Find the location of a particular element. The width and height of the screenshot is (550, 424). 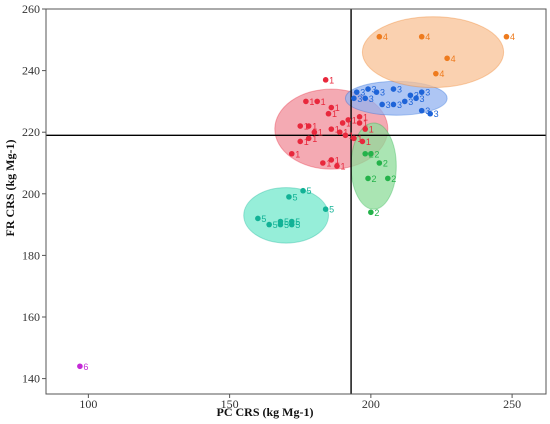

y-axis-title: FR CRS (kg Mg-1) is located at coordinates (10, 188).